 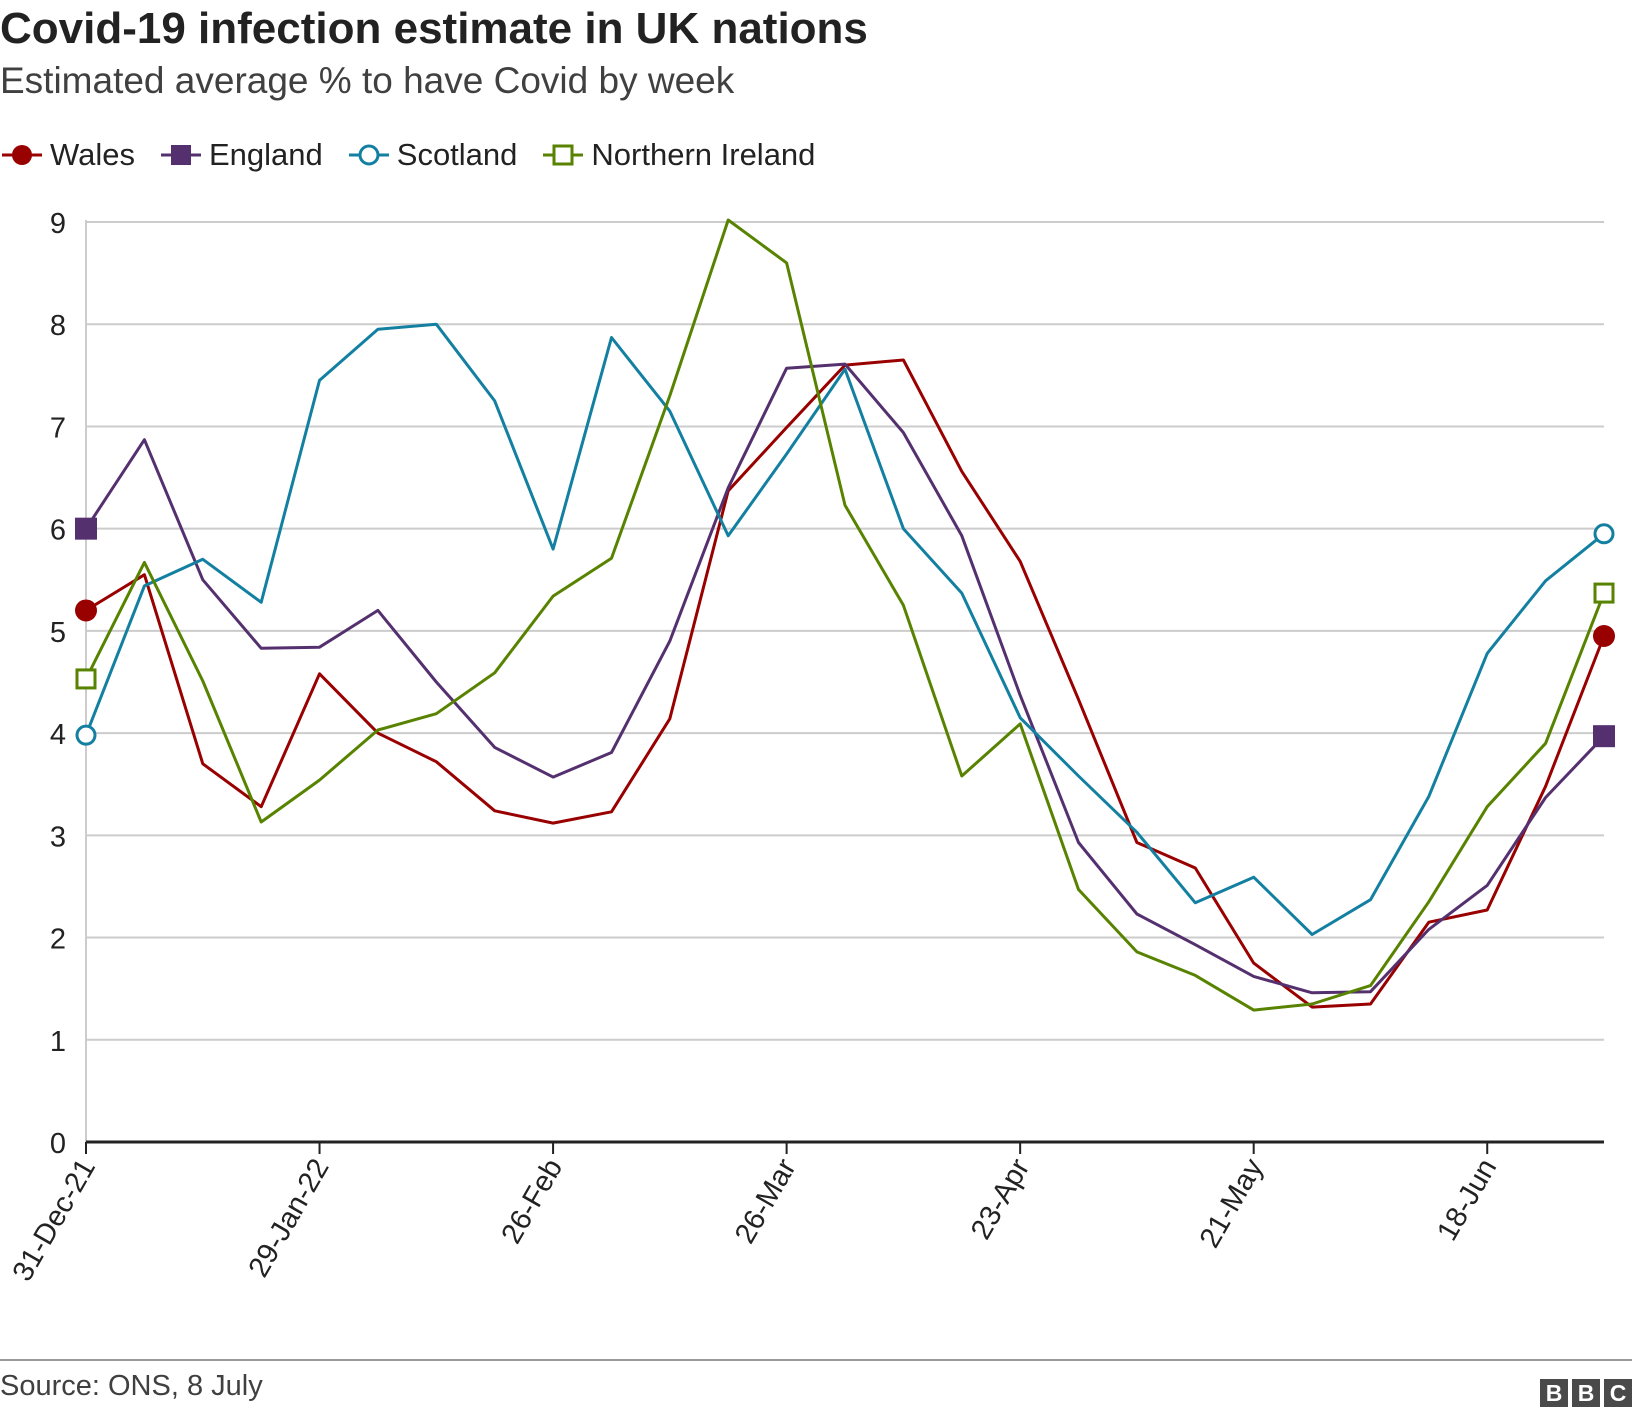 I want to click on legend-item-northern-ireland: Northern Ireland, so click(x=678, y=155).